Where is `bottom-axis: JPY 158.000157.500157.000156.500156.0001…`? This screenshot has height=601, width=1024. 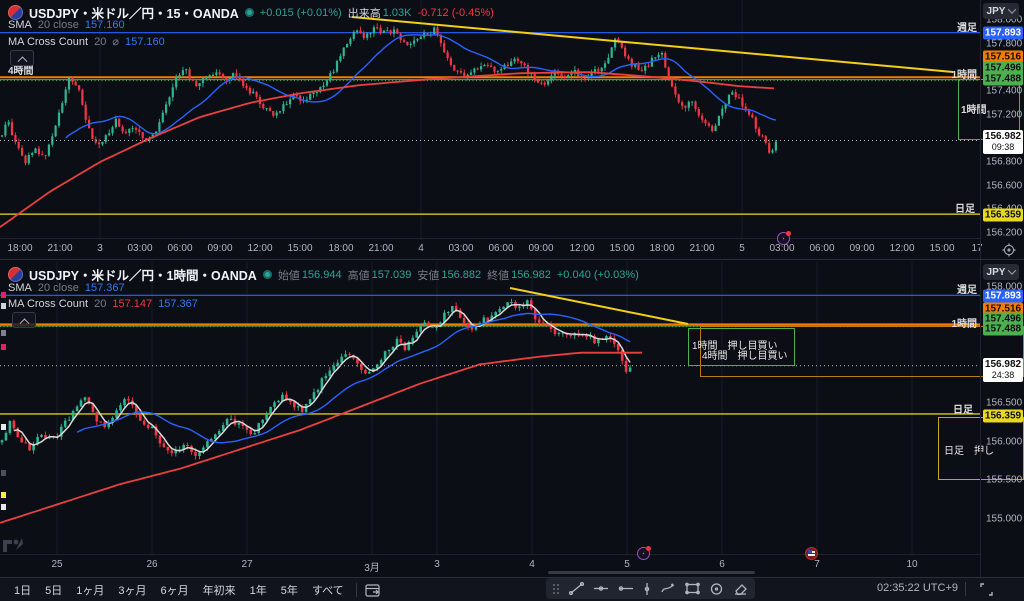 bottom-axis: JPY 158.000157.500157.000156.500156.0001… is located at coordinates (1002, 418).